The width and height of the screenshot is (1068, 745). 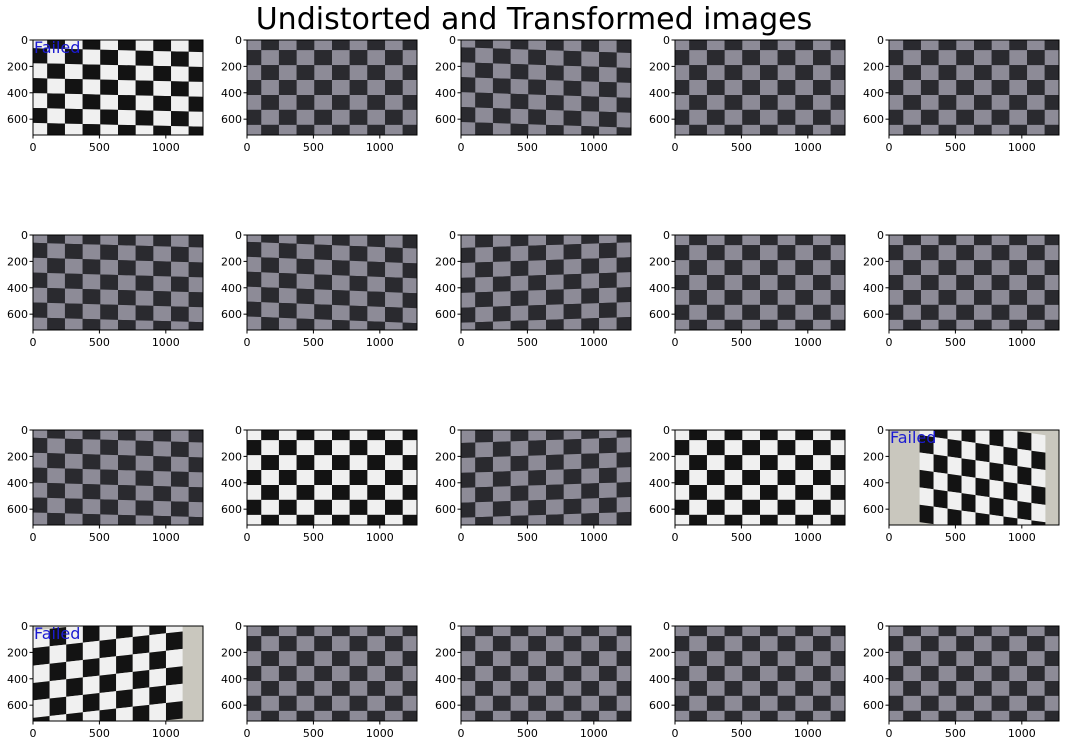 I want to click on y-tick-label: 0, so click(x=24, y=40).